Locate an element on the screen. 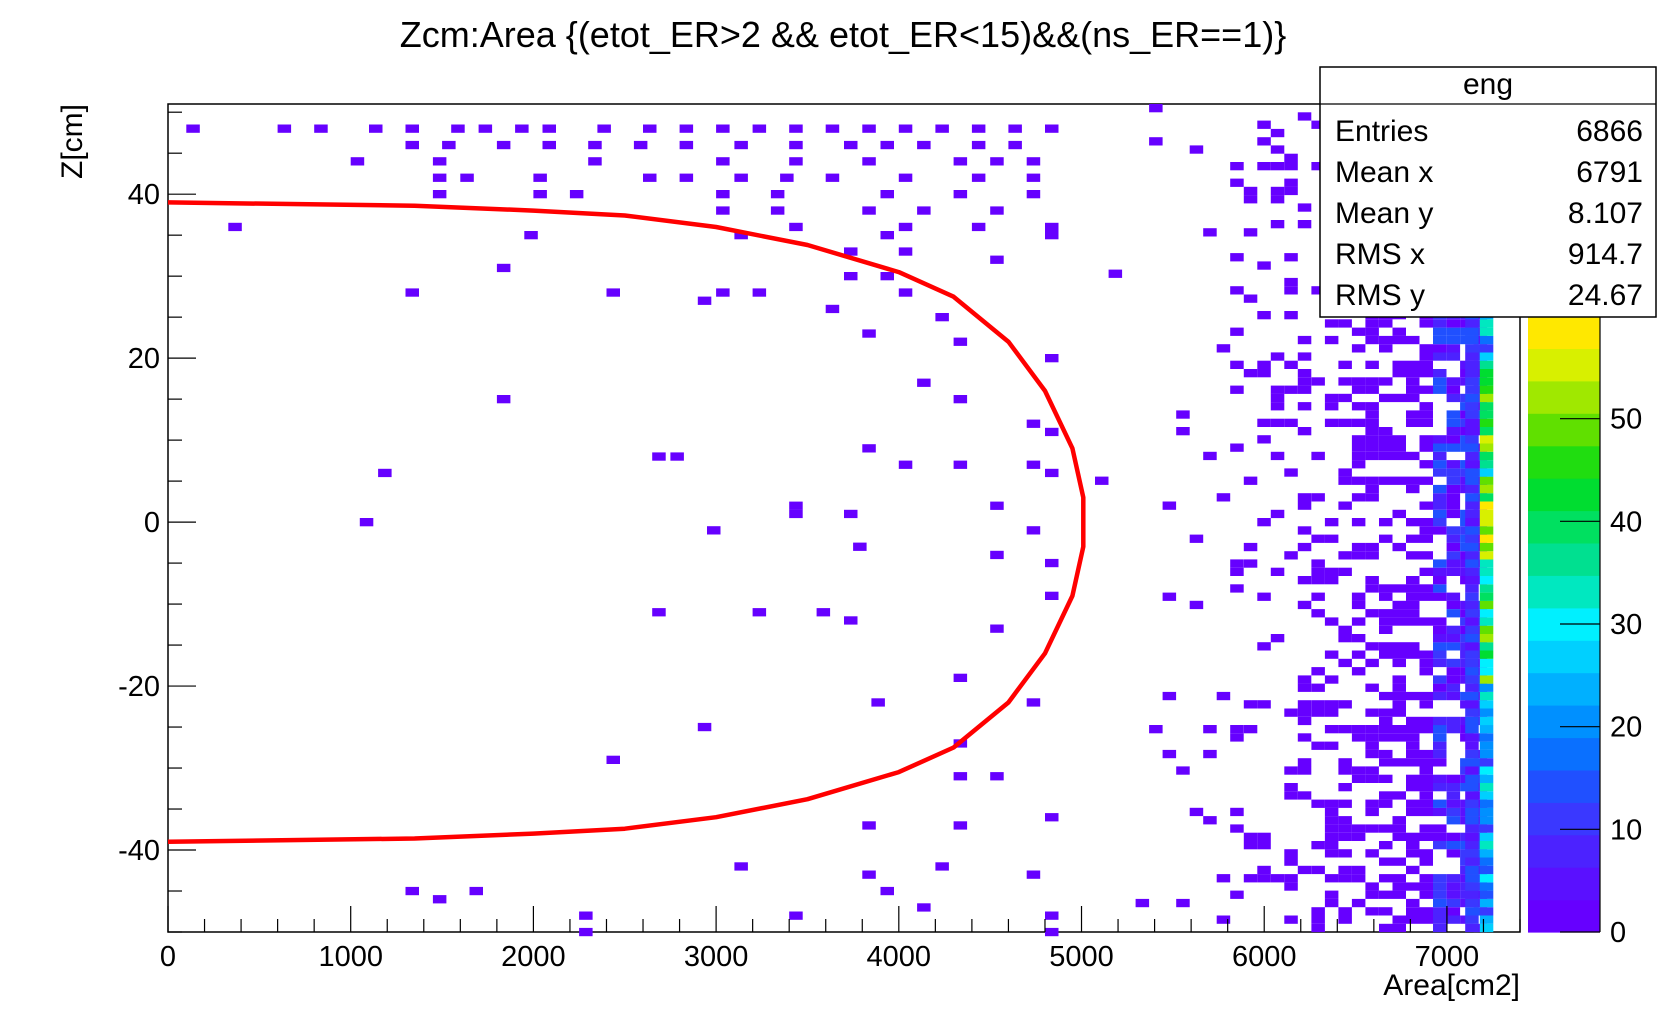 The image size is (1676, 1028). stats-value: 24.67 is located at coordinates (1605, 295).